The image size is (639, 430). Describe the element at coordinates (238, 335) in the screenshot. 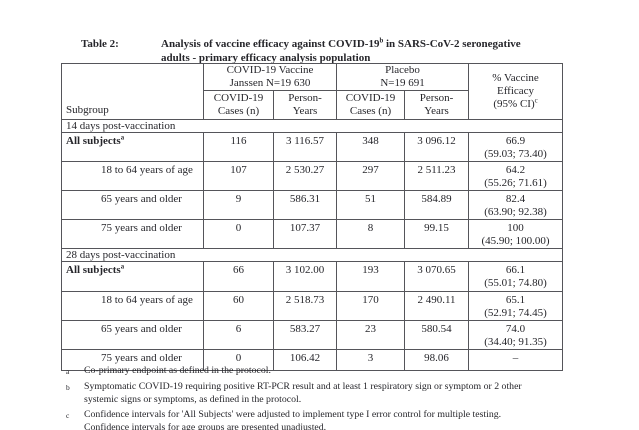

I see `vaccine-cases-cell: 6` at that location.